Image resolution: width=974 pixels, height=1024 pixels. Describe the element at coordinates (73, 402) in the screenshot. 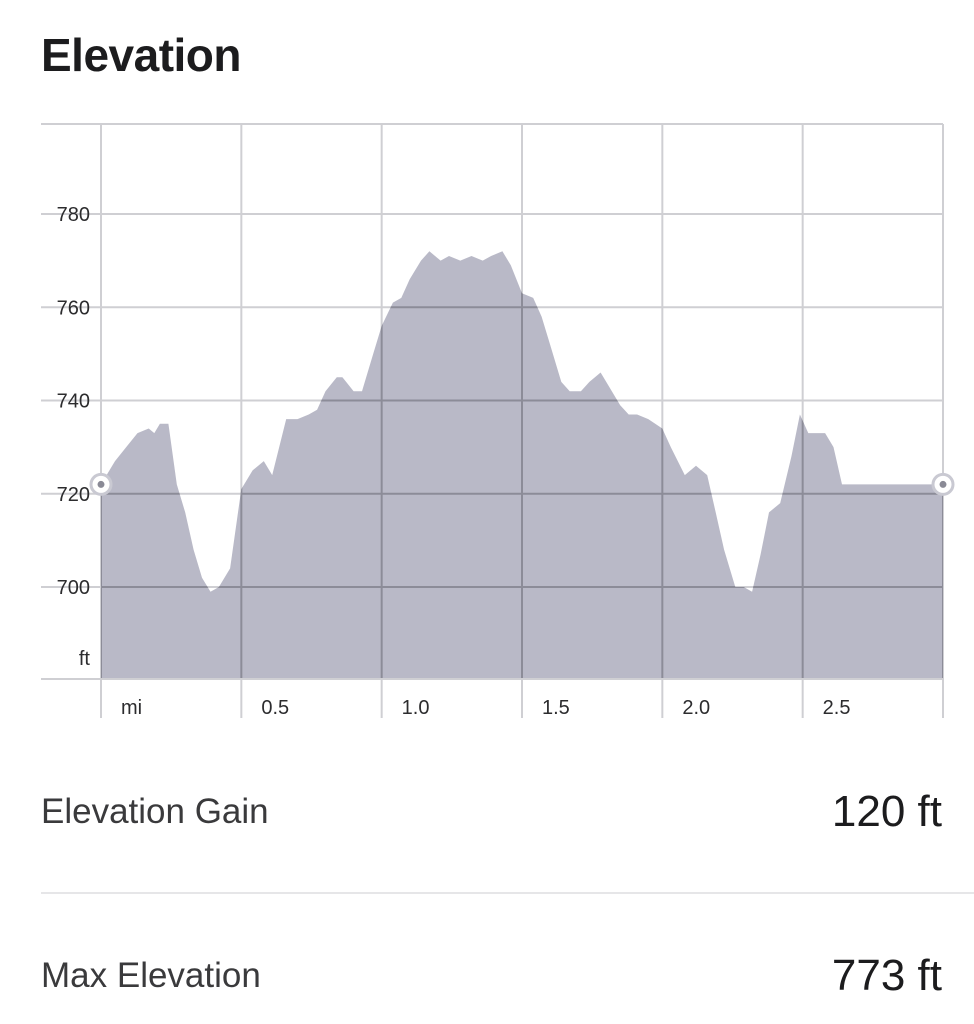

I see `y-tick-label: 740` at that location.